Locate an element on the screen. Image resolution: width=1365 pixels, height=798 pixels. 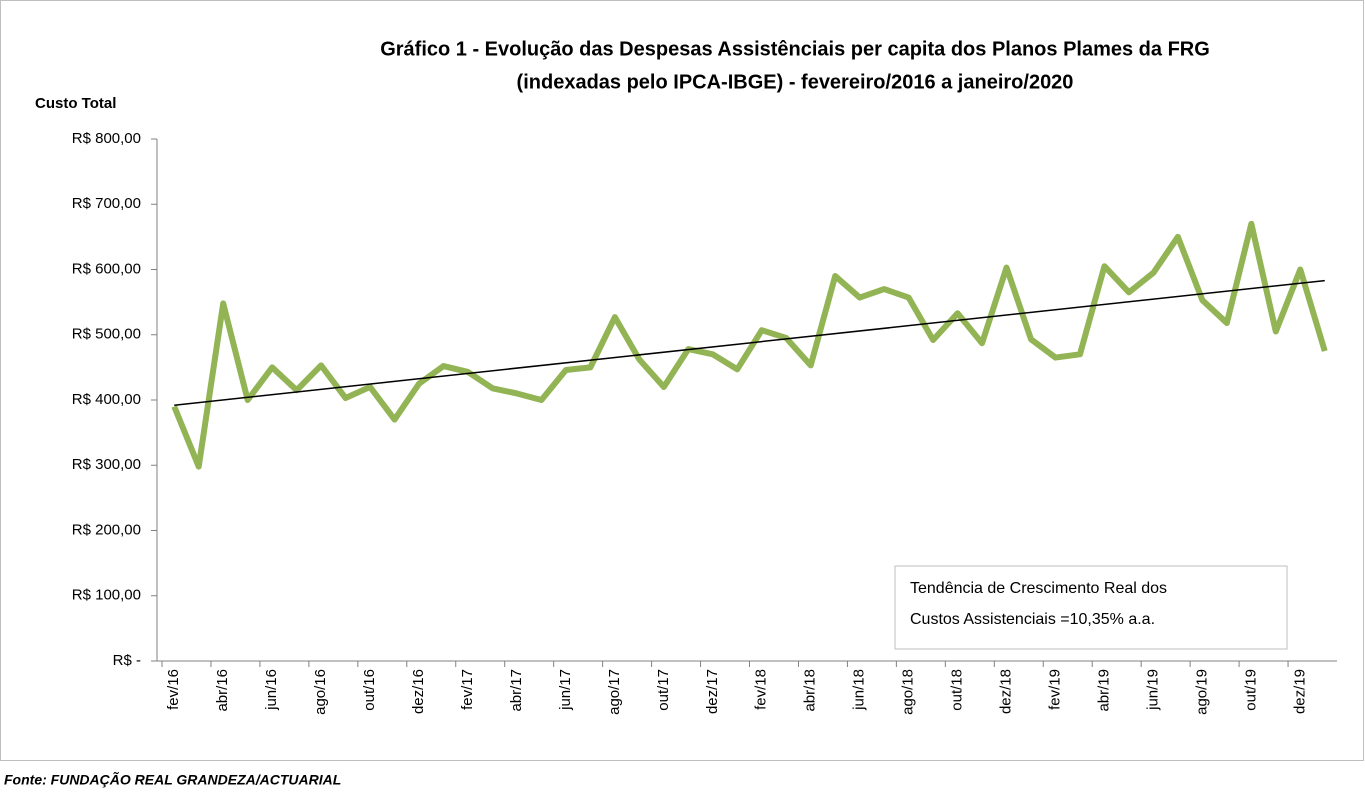
y-tick-label: R$ 300,00 is located at coordinates (106, 464).